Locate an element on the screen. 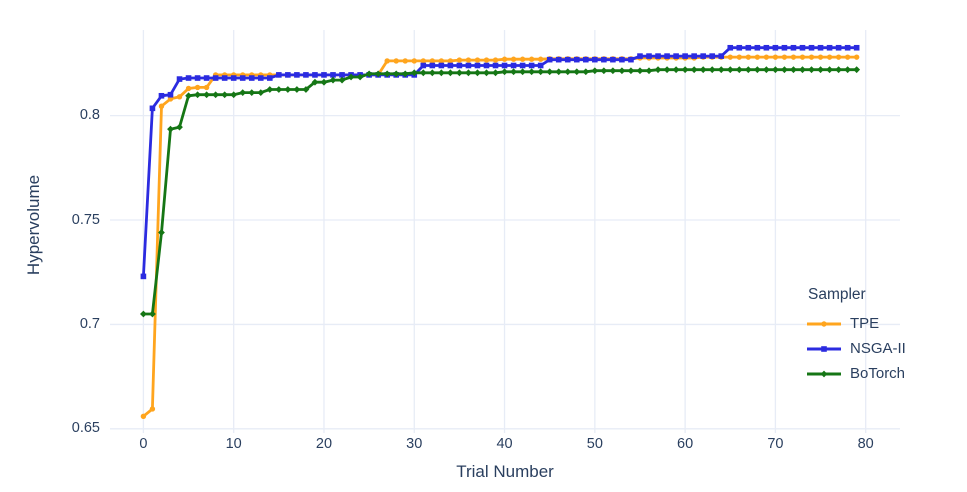  x-tick-label-0: 0 is located at coordinates (143, 444).